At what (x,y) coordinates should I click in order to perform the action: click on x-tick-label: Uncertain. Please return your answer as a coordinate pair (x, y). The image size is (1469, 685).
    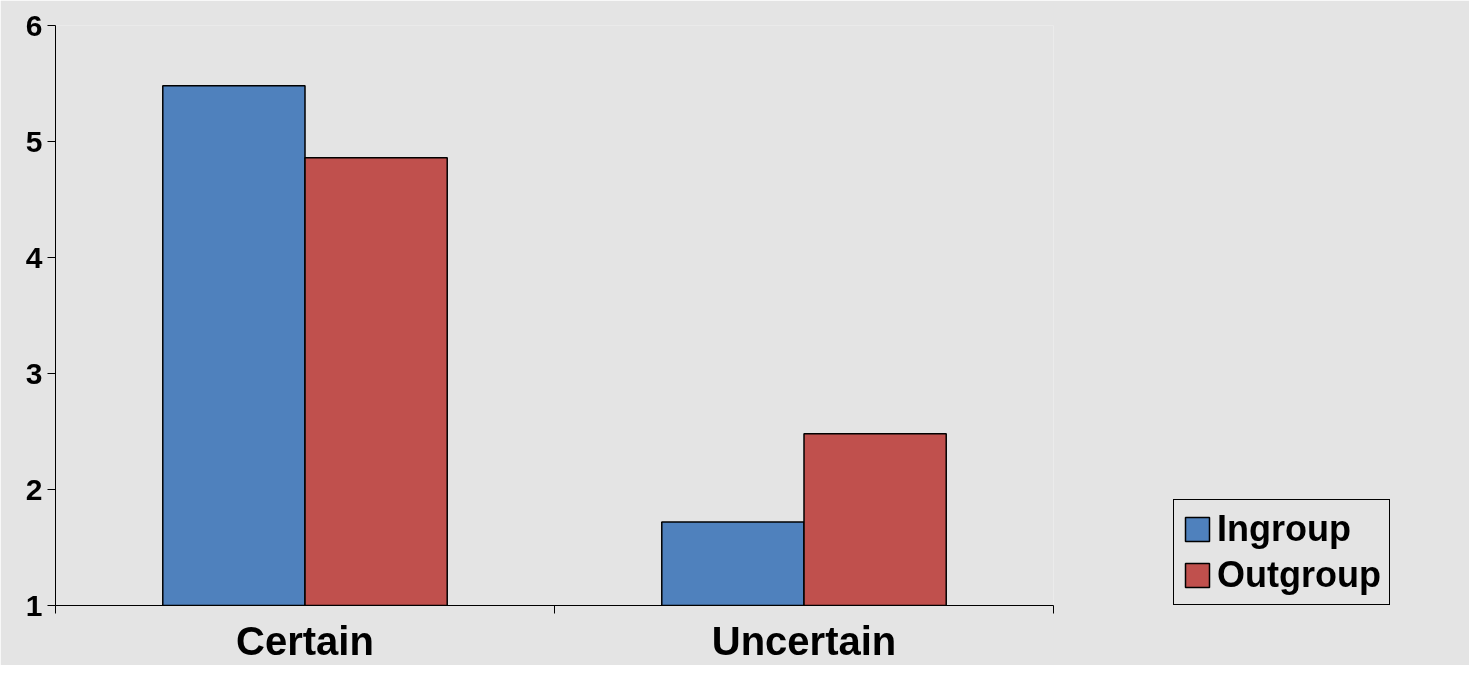
    Looking at the image, I should click on (804, 640).